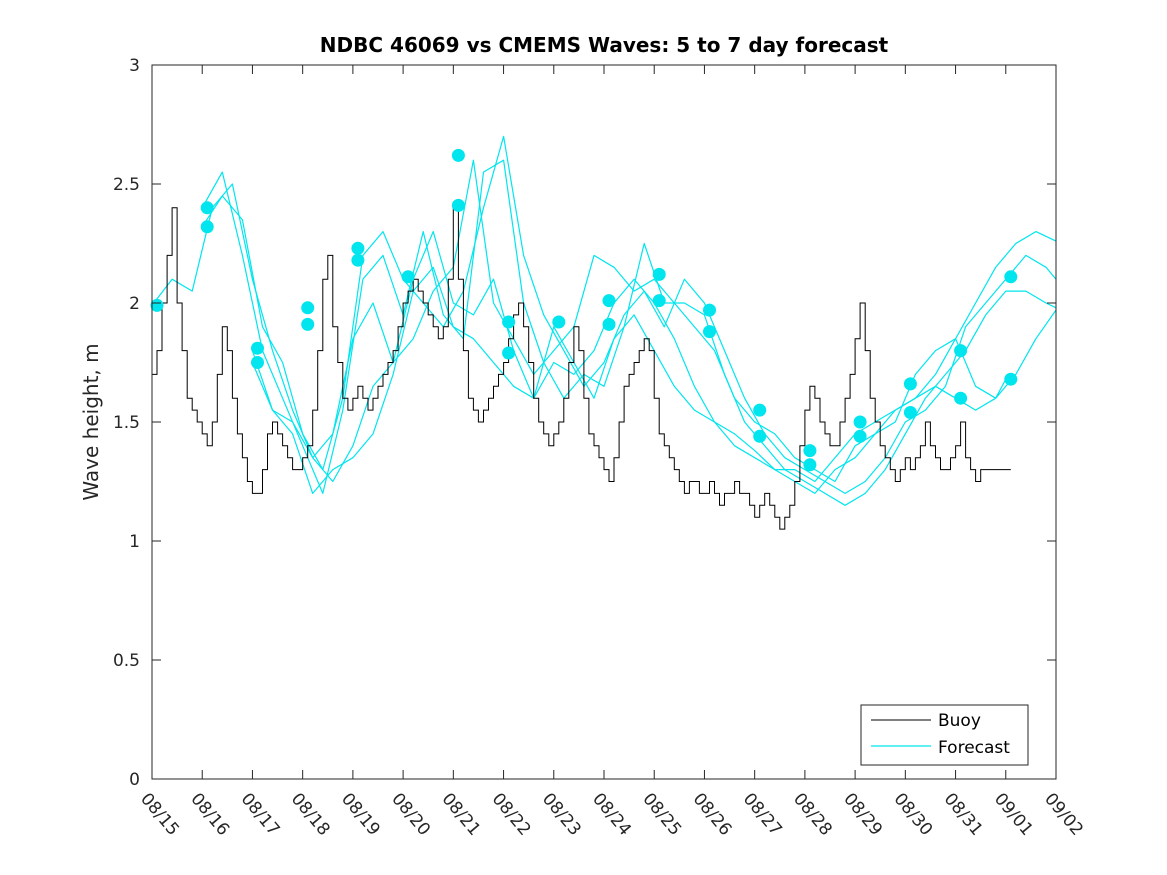  What do you see at coordinates (91, 421) in the screenshot?
I see `y-axis-label: Wave height, m` at bounding box center [91, 421].